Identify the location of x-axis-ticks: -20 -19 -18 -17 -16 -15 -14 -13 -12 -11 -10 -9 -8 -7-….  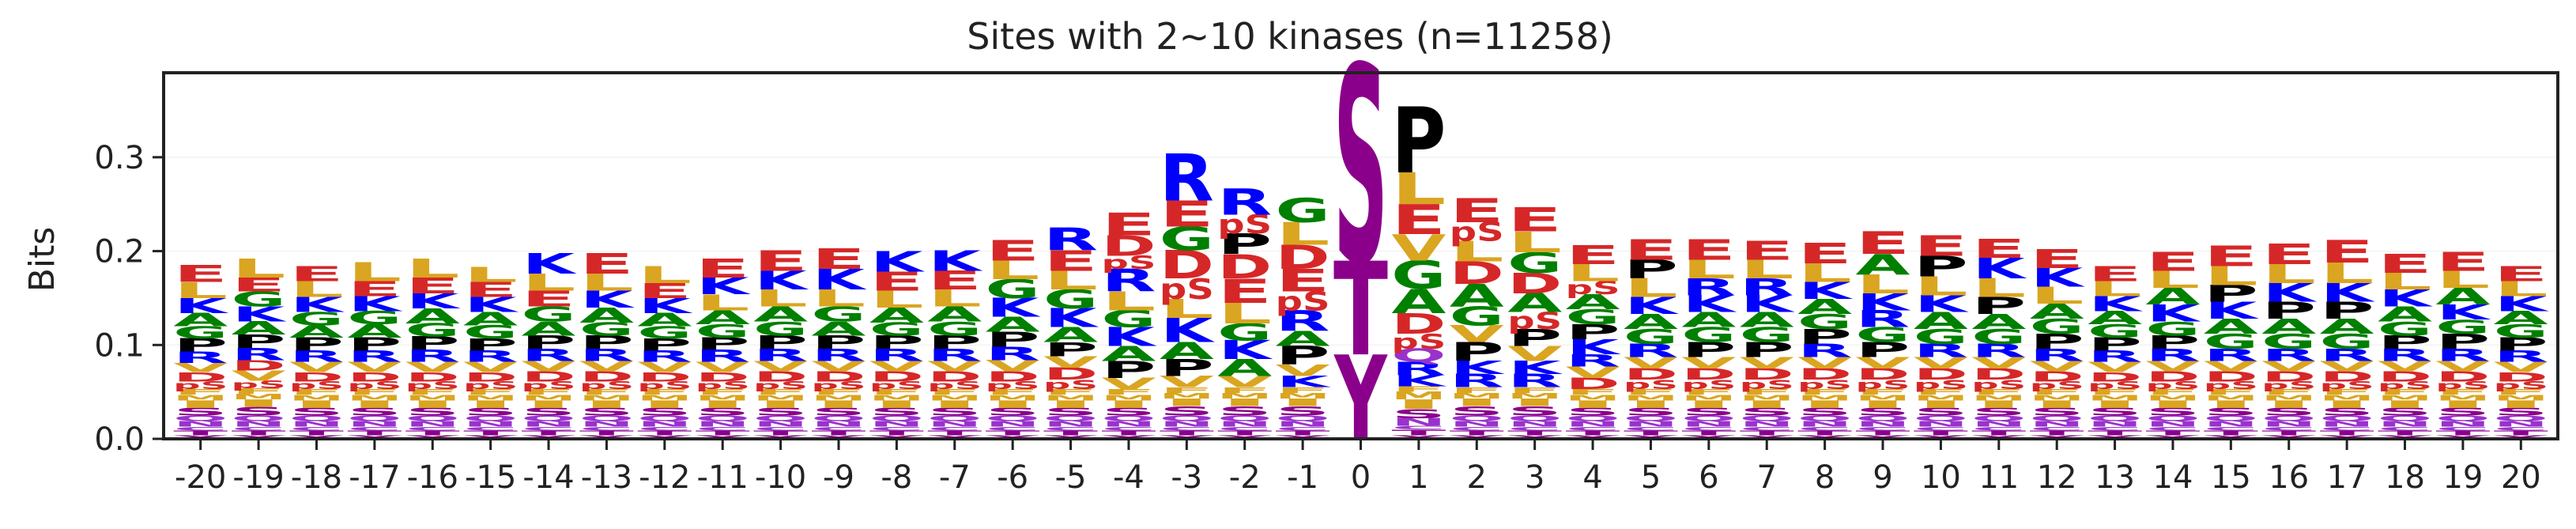
(1358, 467).